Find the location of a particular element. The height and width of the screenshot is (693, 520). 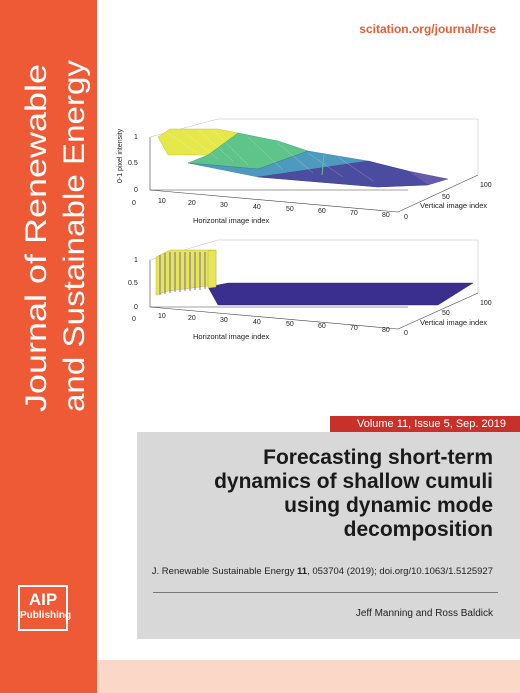

bottom-ytick: 100 is located at coordinates (486, 303).